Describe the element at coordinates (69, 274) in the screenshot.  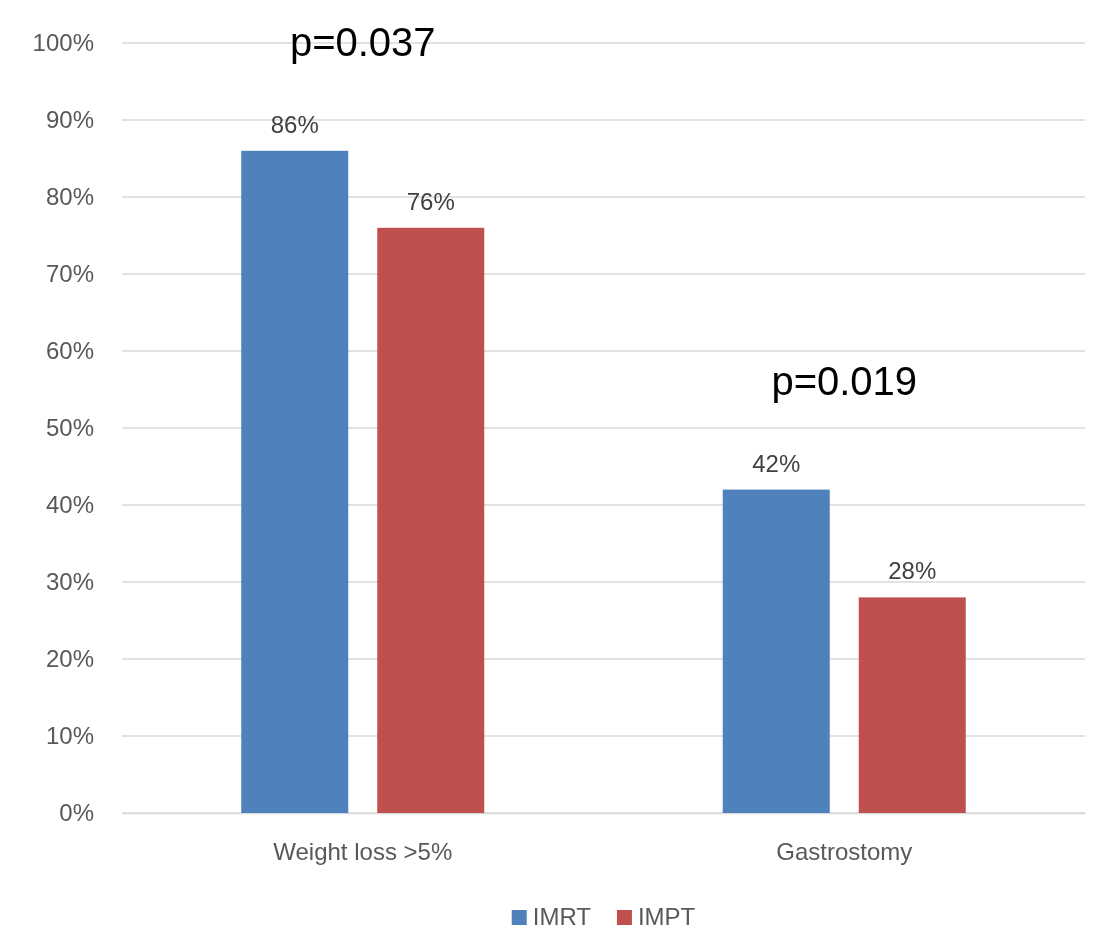
I see `y-tick-label: 70%` at that location.